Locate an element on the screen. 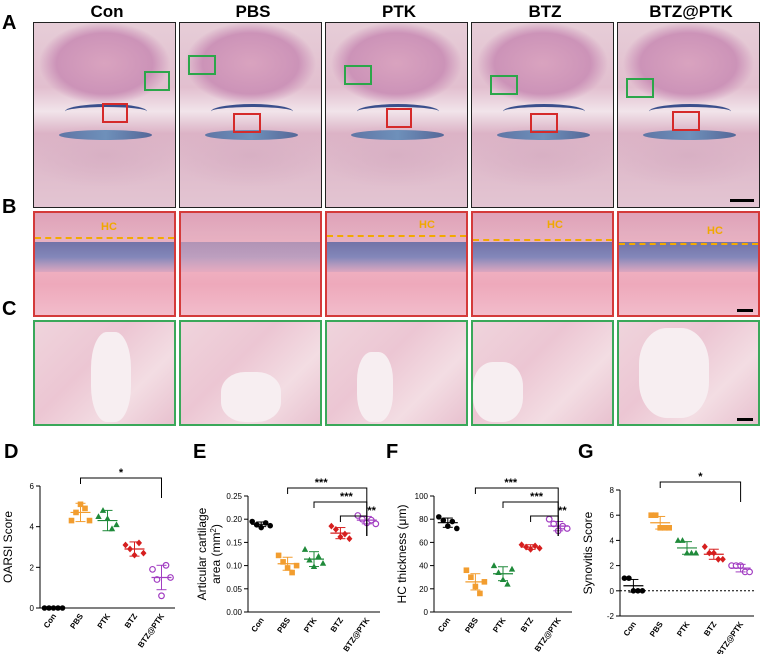 The width and height of the screenshot is (764, 654). synovium-closeup-btz-ptk is located at coordinates (688, 373).